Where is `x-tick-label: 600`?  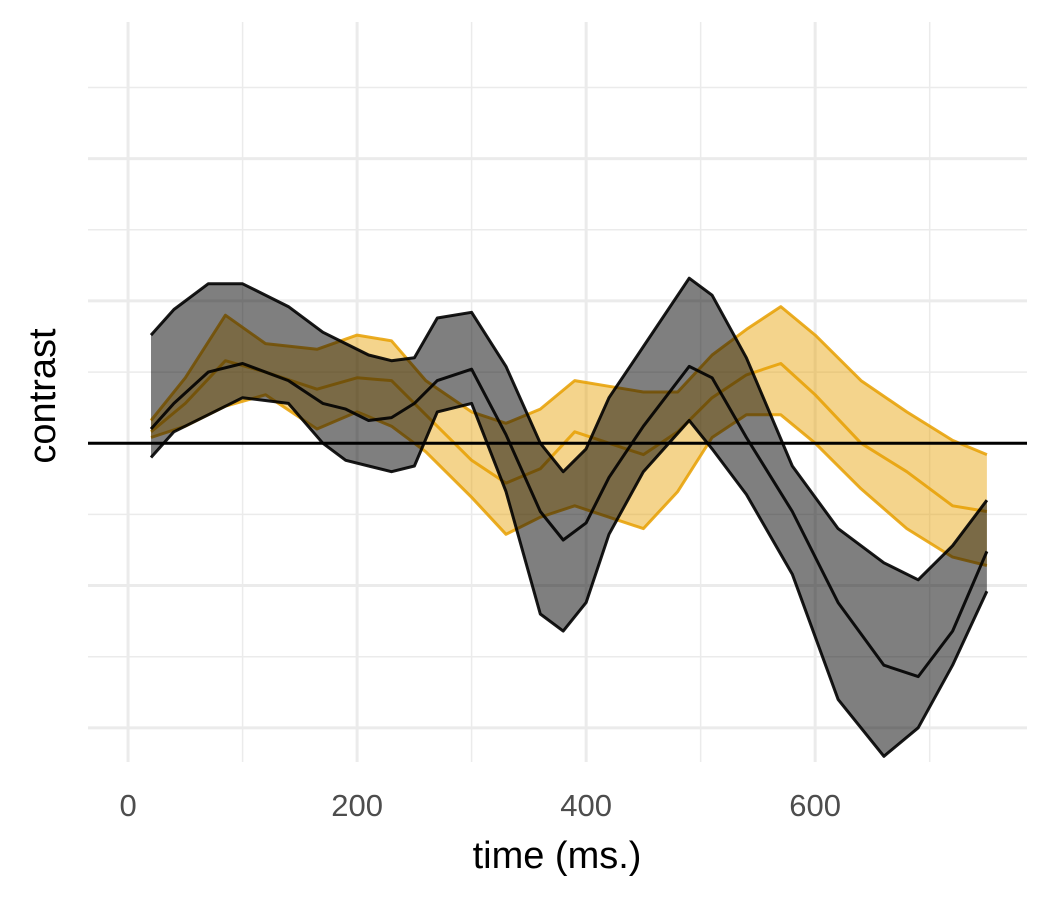 x-tick-label: 600 is located at coordinates (815, 805).